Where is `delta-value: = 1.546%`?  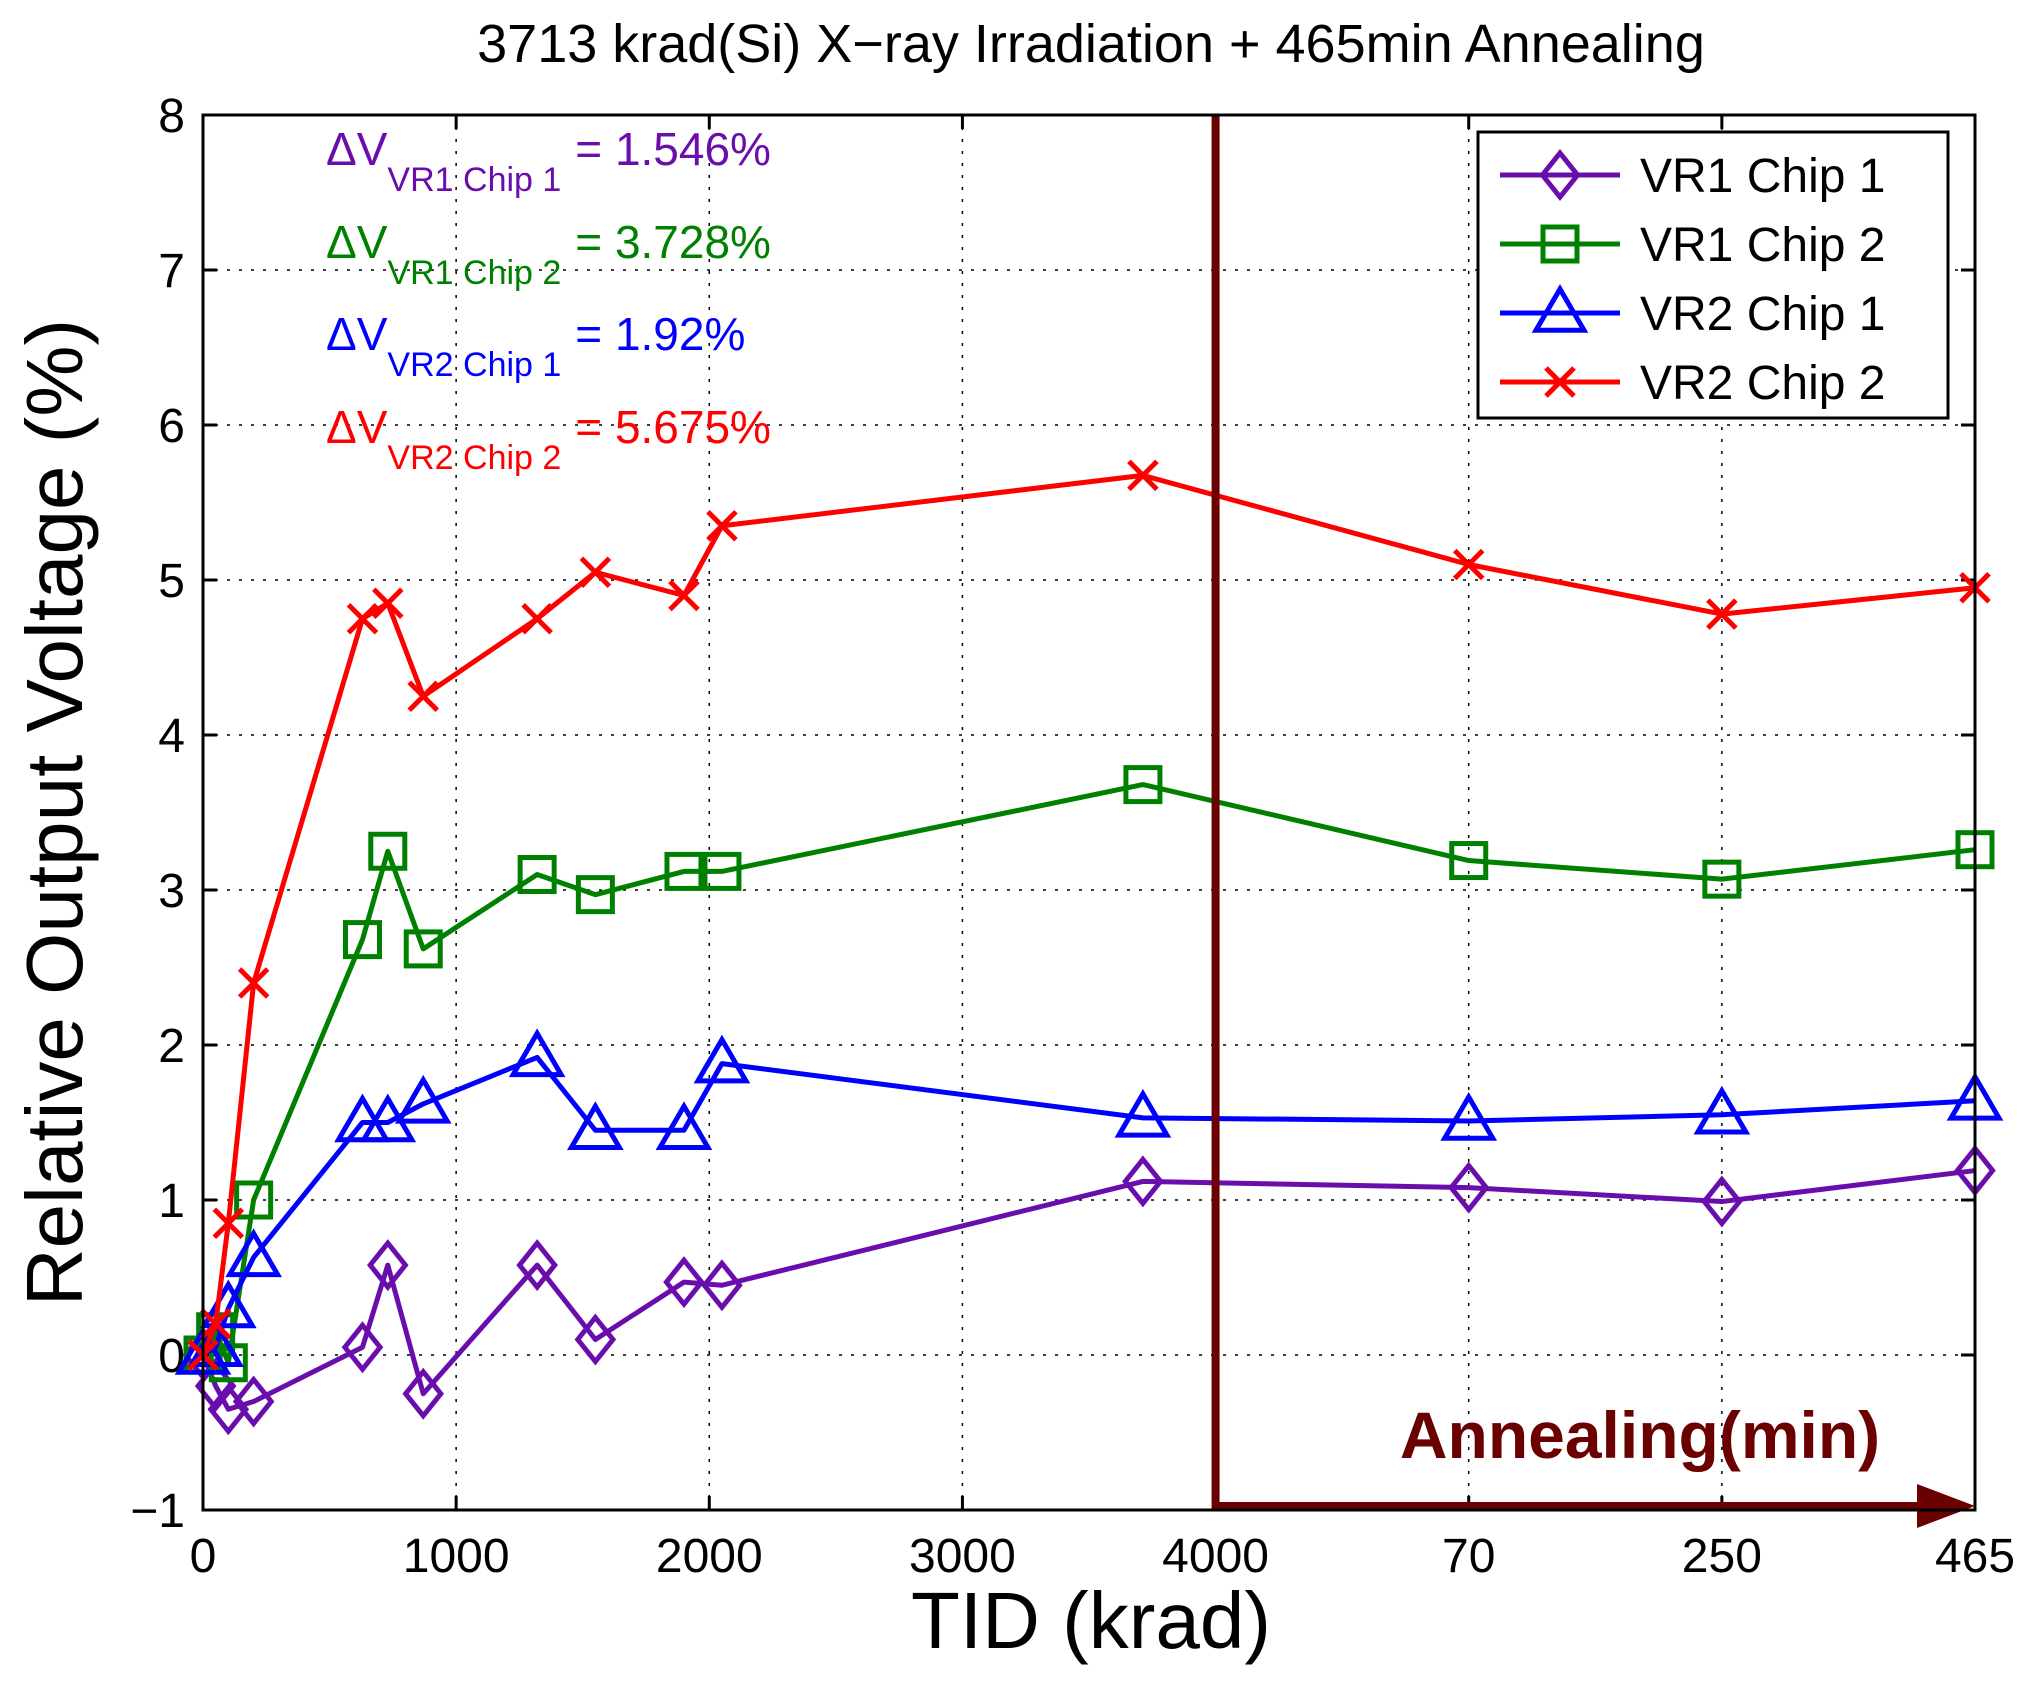
delta-value: = 1.546% is located at coordinates (673, 149).